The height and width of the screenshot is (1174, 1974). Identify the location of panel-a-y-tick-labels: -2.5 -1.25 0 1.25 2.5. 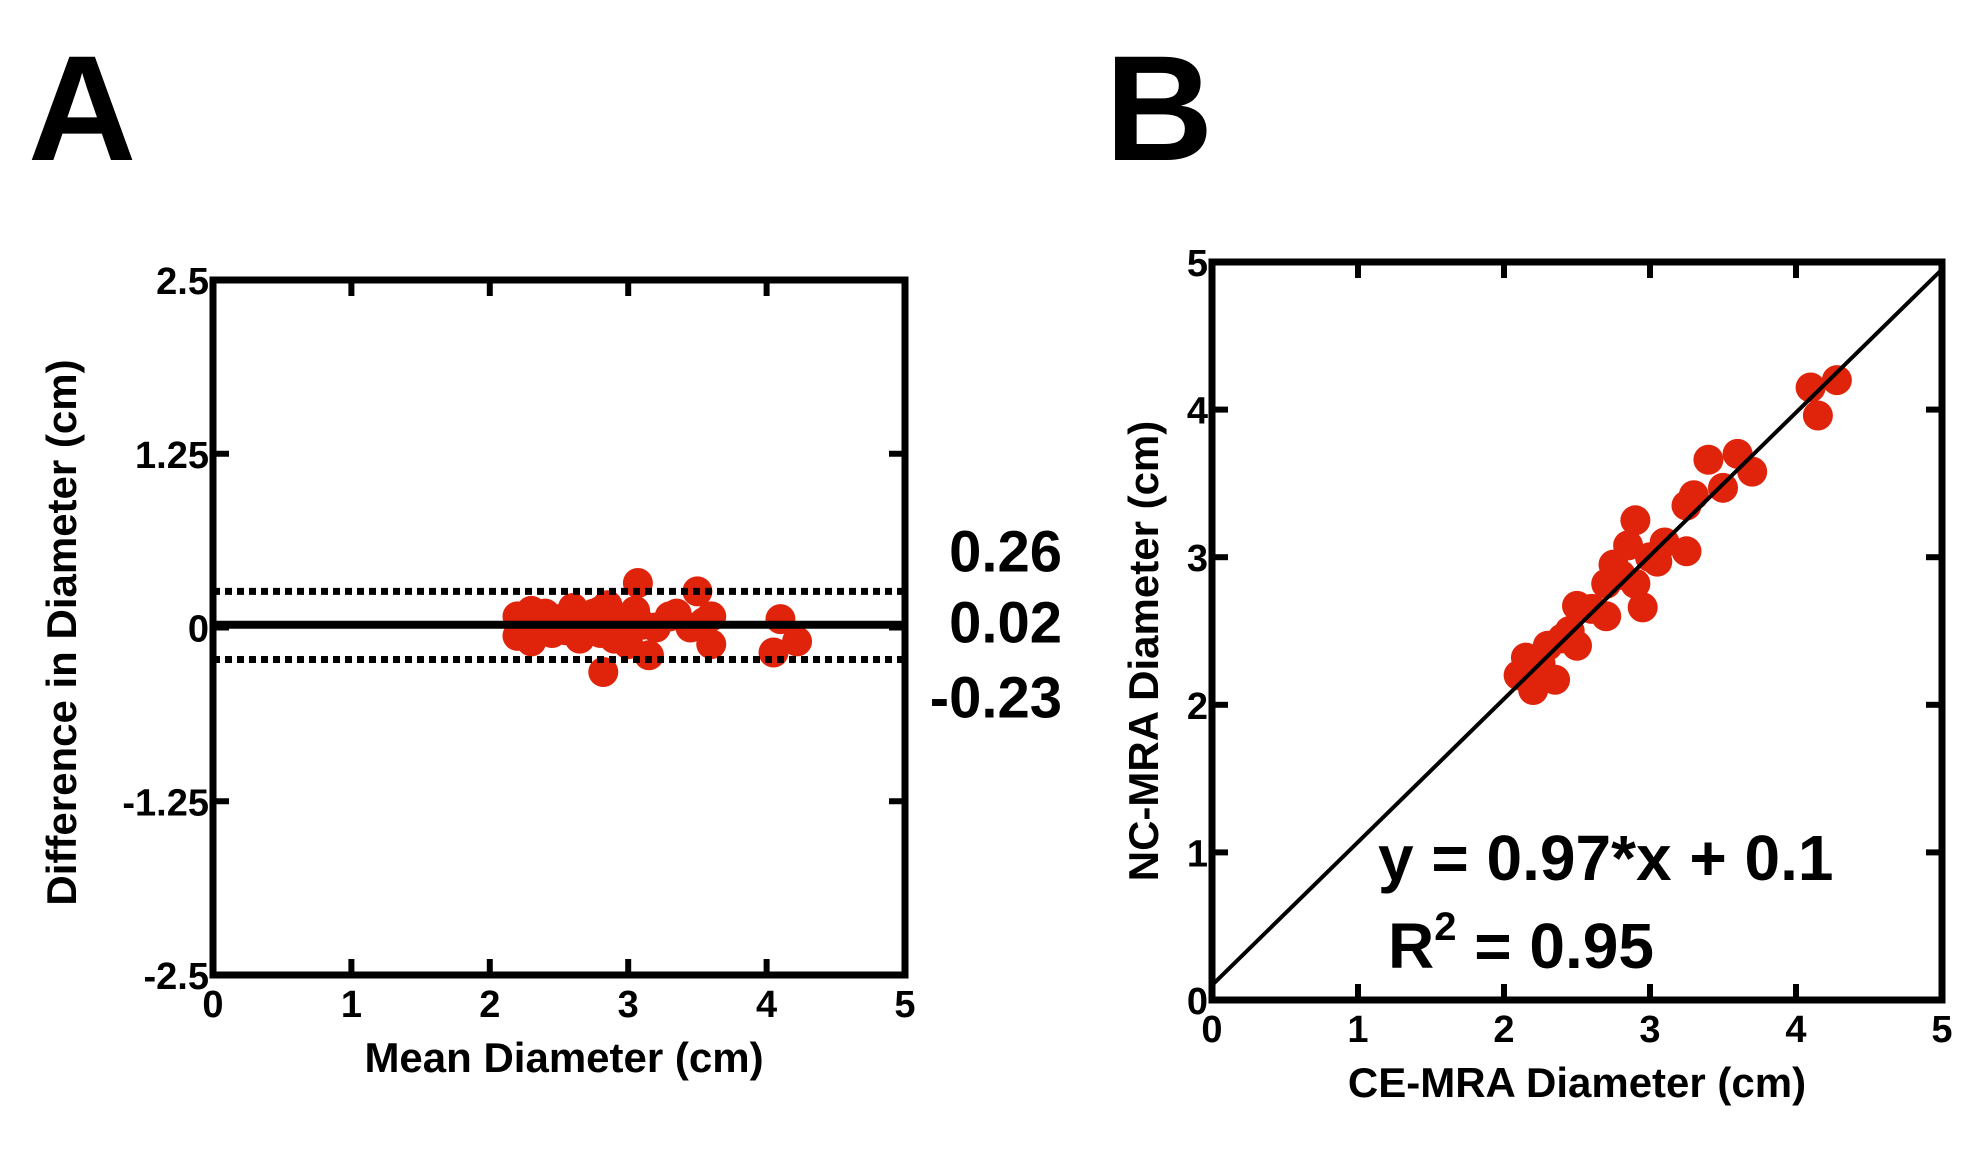
(165, 629).